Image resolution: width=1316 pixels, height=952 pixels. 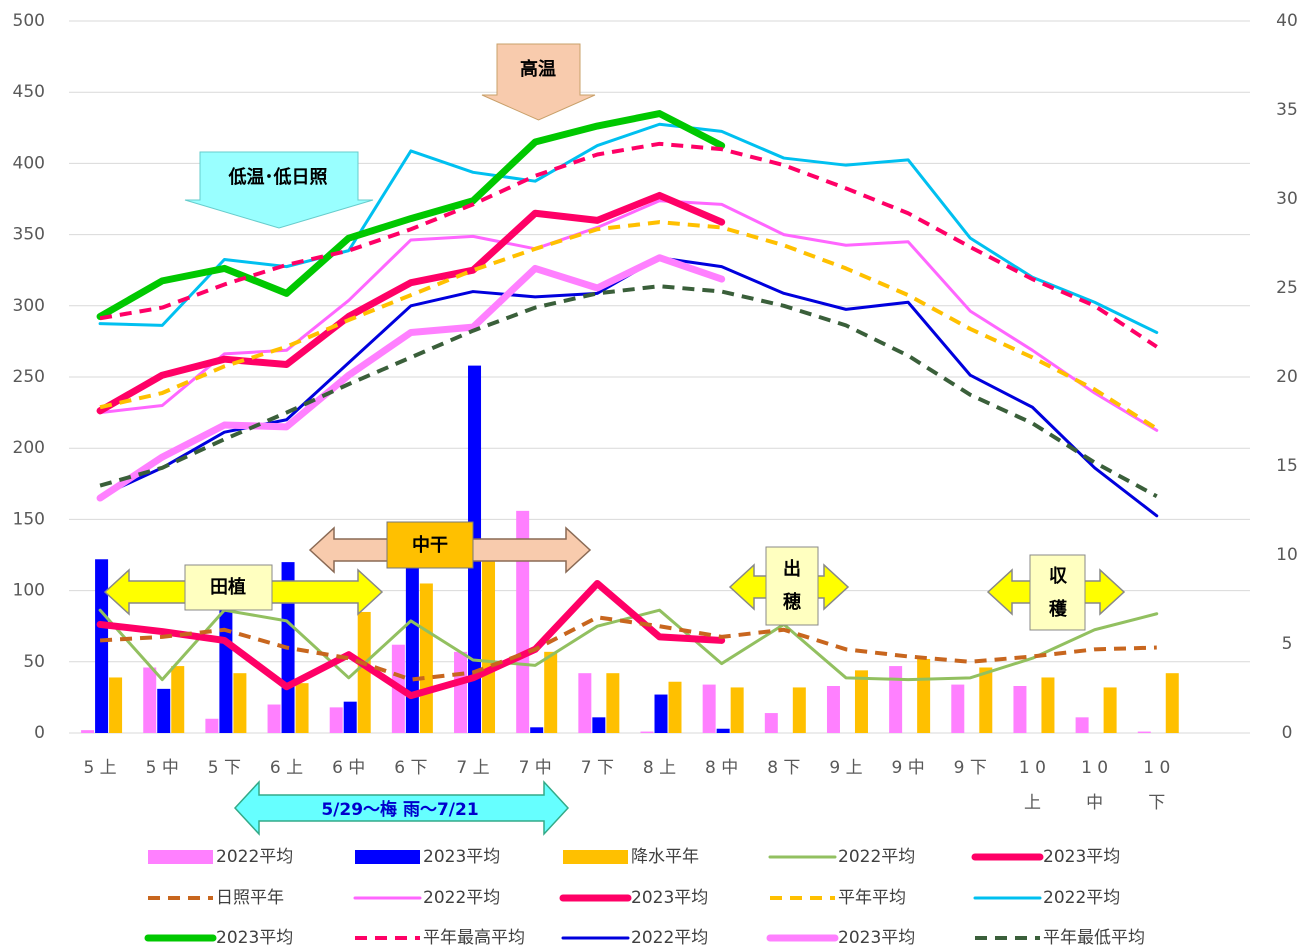 What do you see at coordinates (872, 898) in the screenshot?
I see `legend-label: 平年平均` at bounding box center [872, 898].